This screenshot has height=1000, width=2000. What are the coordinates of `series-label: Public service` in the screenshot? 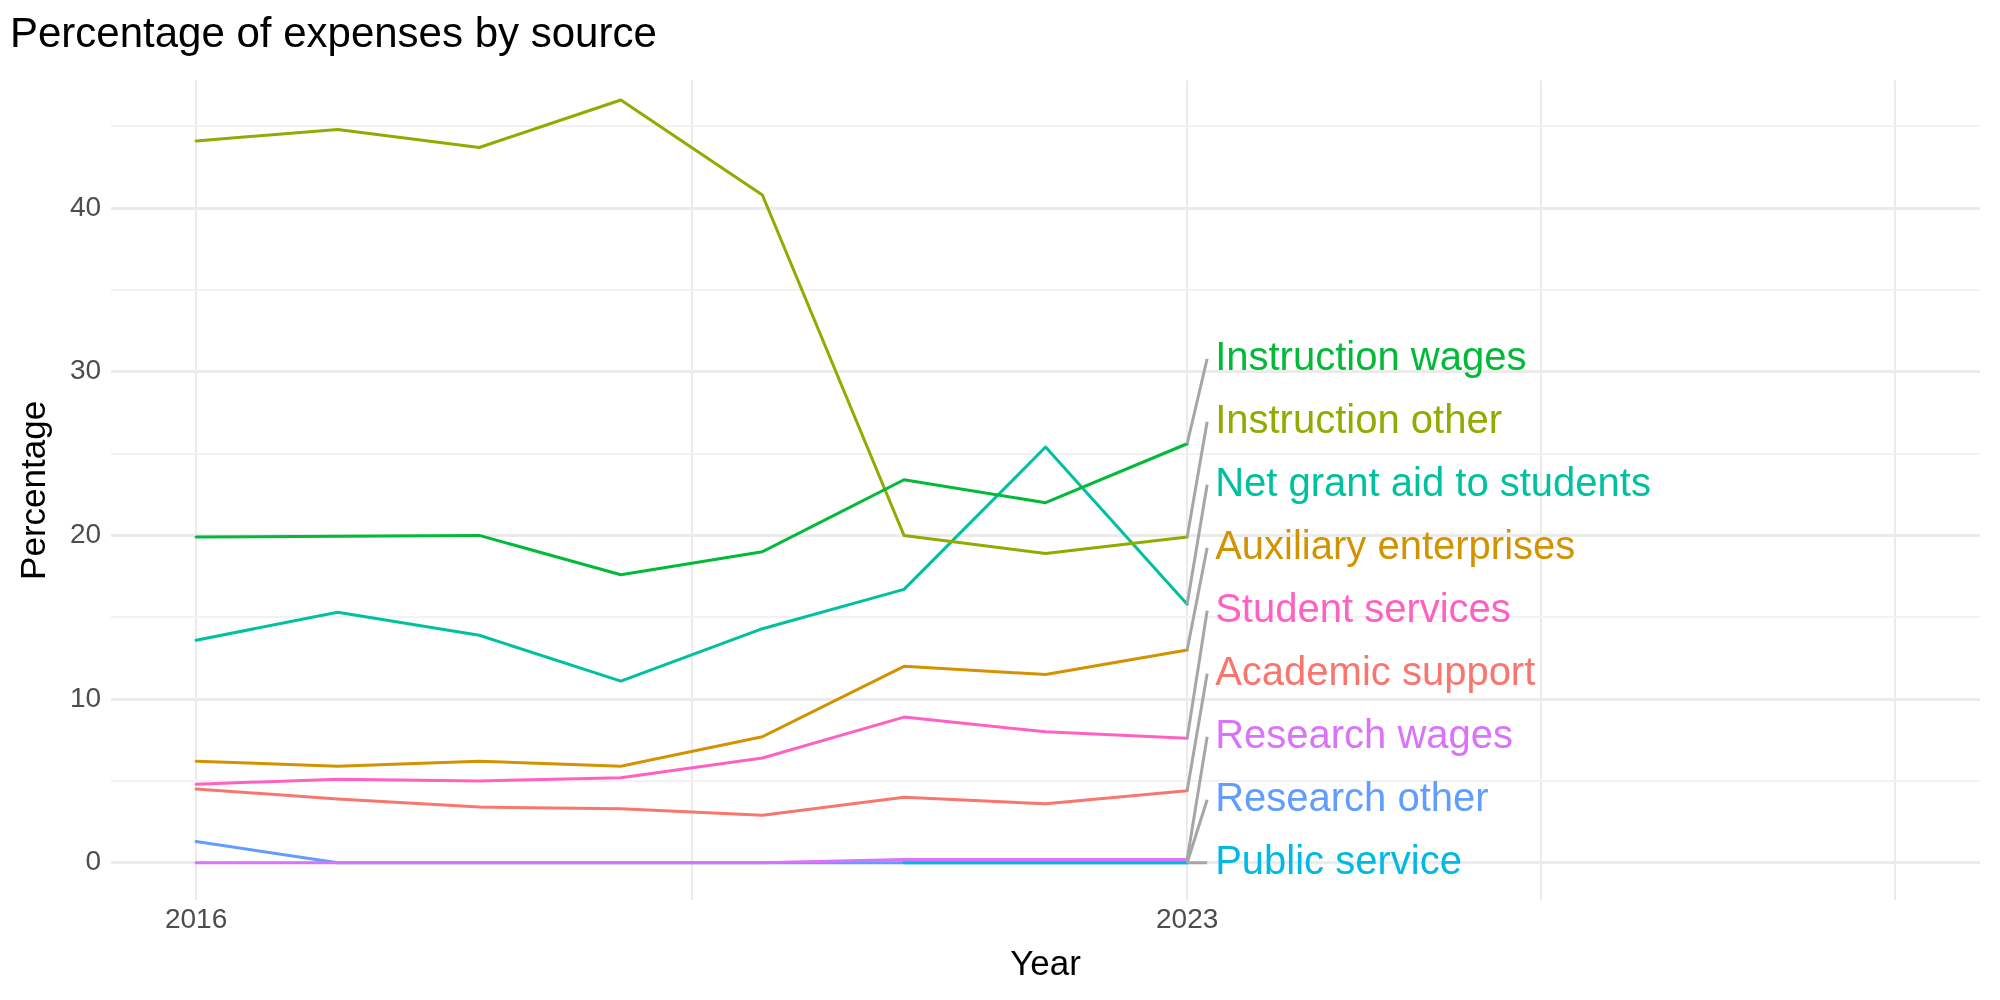 It's located at (1338, 859).